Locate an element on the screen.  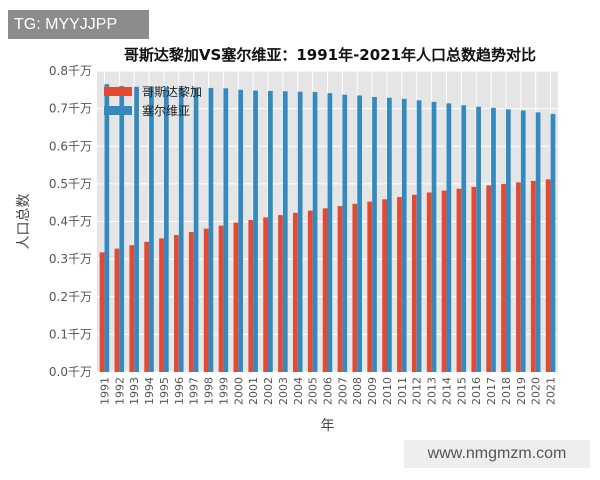
y-tick-label: 0.7千万 is located at coordinates (70, 109).